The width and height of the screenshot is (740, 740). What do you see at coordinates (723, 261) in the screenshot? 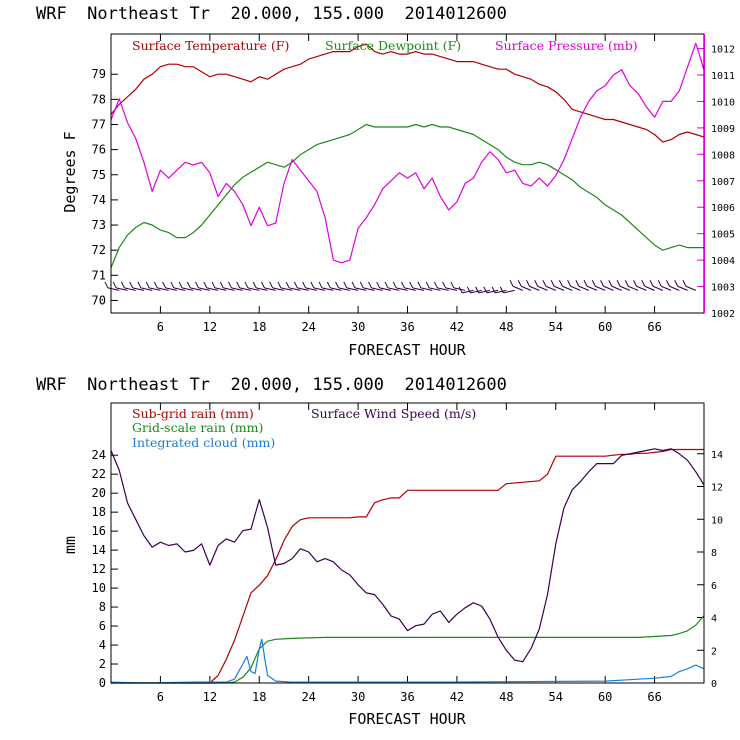
I see `top-y2-tick-label: 1004` at bounding box center [723, 261].